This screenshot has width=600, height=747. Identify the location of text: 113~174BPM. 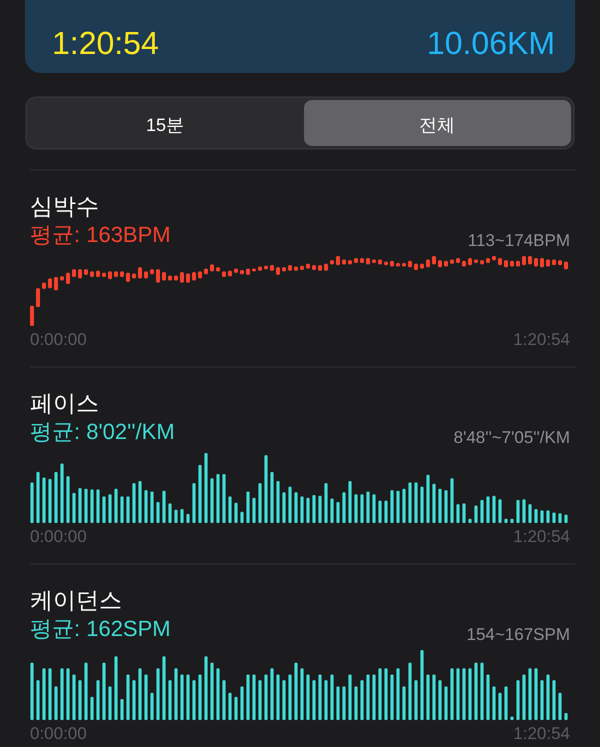
(519, 240).